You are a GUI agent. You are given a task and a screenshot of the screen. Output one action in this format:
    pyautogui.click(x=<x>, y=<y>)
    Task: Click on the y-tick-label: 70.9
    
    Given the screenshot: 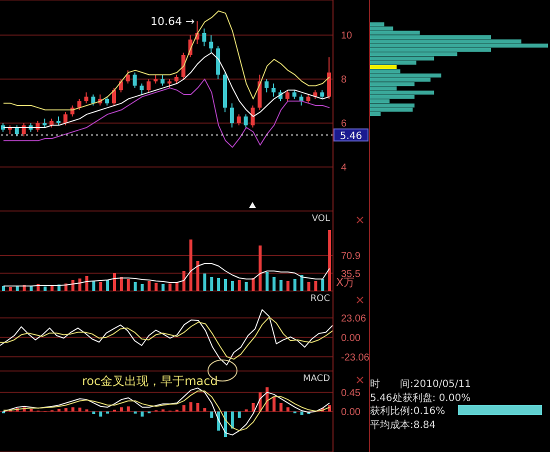 What is the action you would take?
    pyautogui.click(x=351, y=256)
    